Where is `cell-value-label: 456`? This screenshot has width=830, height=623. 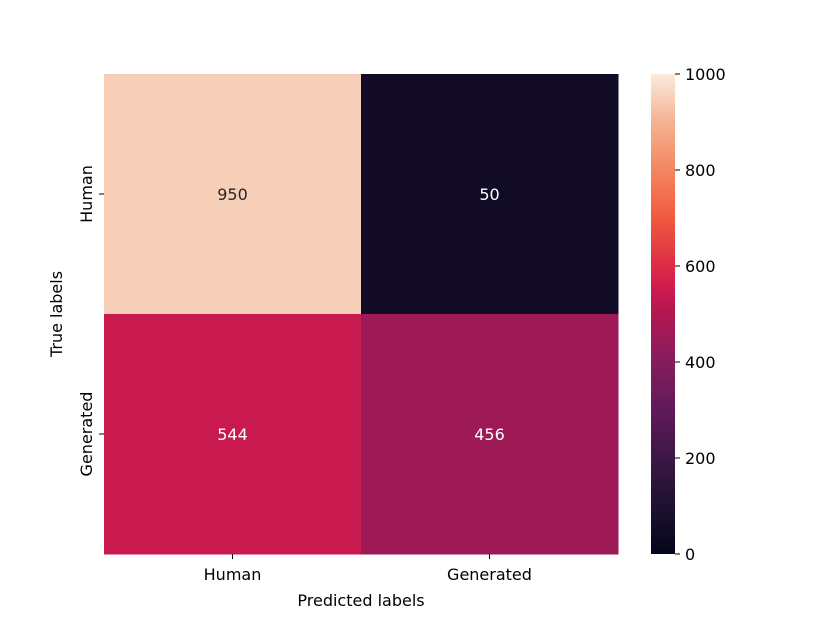 cell-value-label: 456 is located at coordinates (489, 434).